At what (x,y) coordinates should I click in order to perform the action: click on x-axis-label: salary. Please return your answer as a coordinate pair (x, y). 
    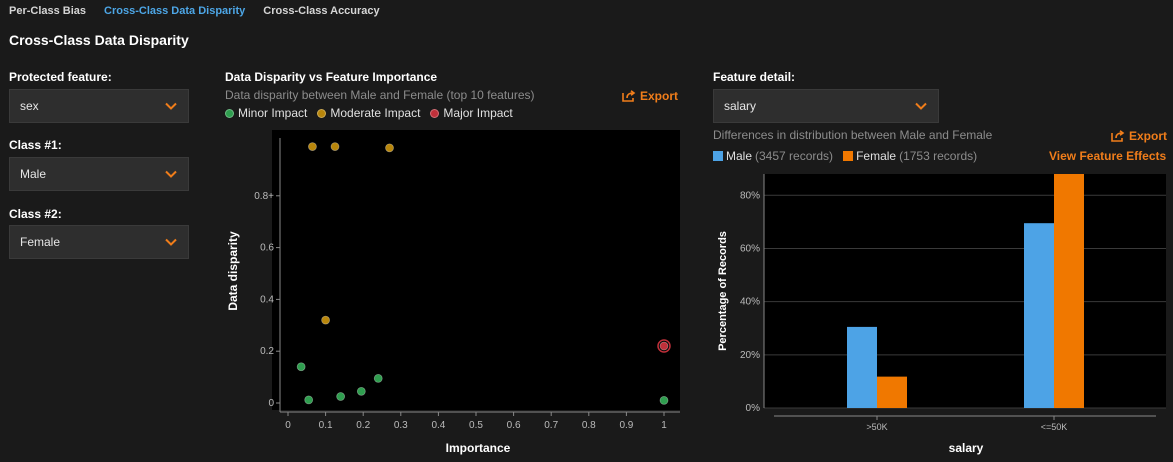
    Looking at the image, I should click on (966, 448).